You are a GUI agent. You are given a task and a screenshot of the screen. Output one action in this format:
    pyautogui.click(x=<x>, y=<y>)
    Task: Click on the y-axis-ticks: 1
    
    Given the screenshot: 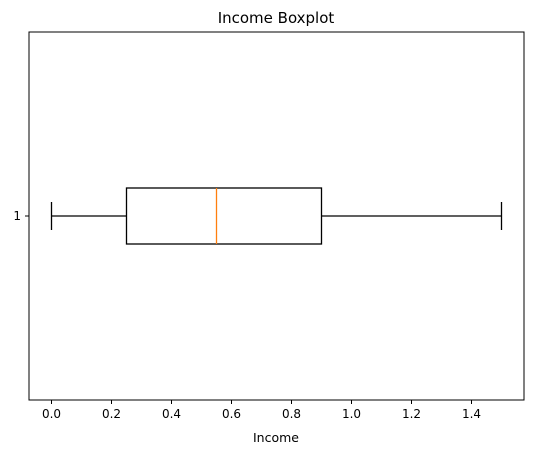 What is the action you would take?
    pyautogui.click(x=21, y=216)
    